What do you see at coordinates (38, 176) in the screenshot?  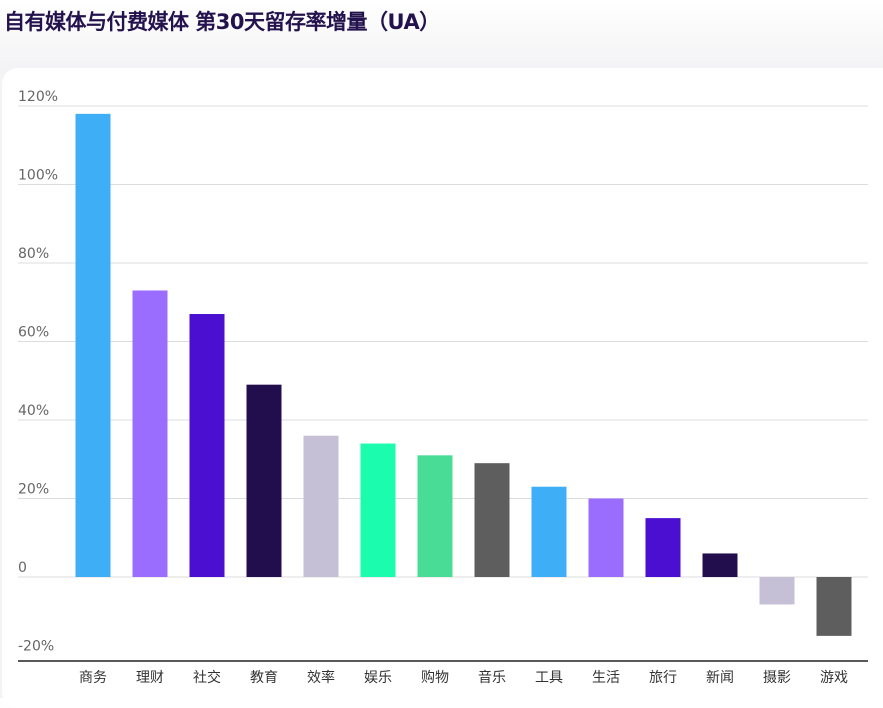 I see `y-tick-label: 100%` at bounding box center [38, 176].